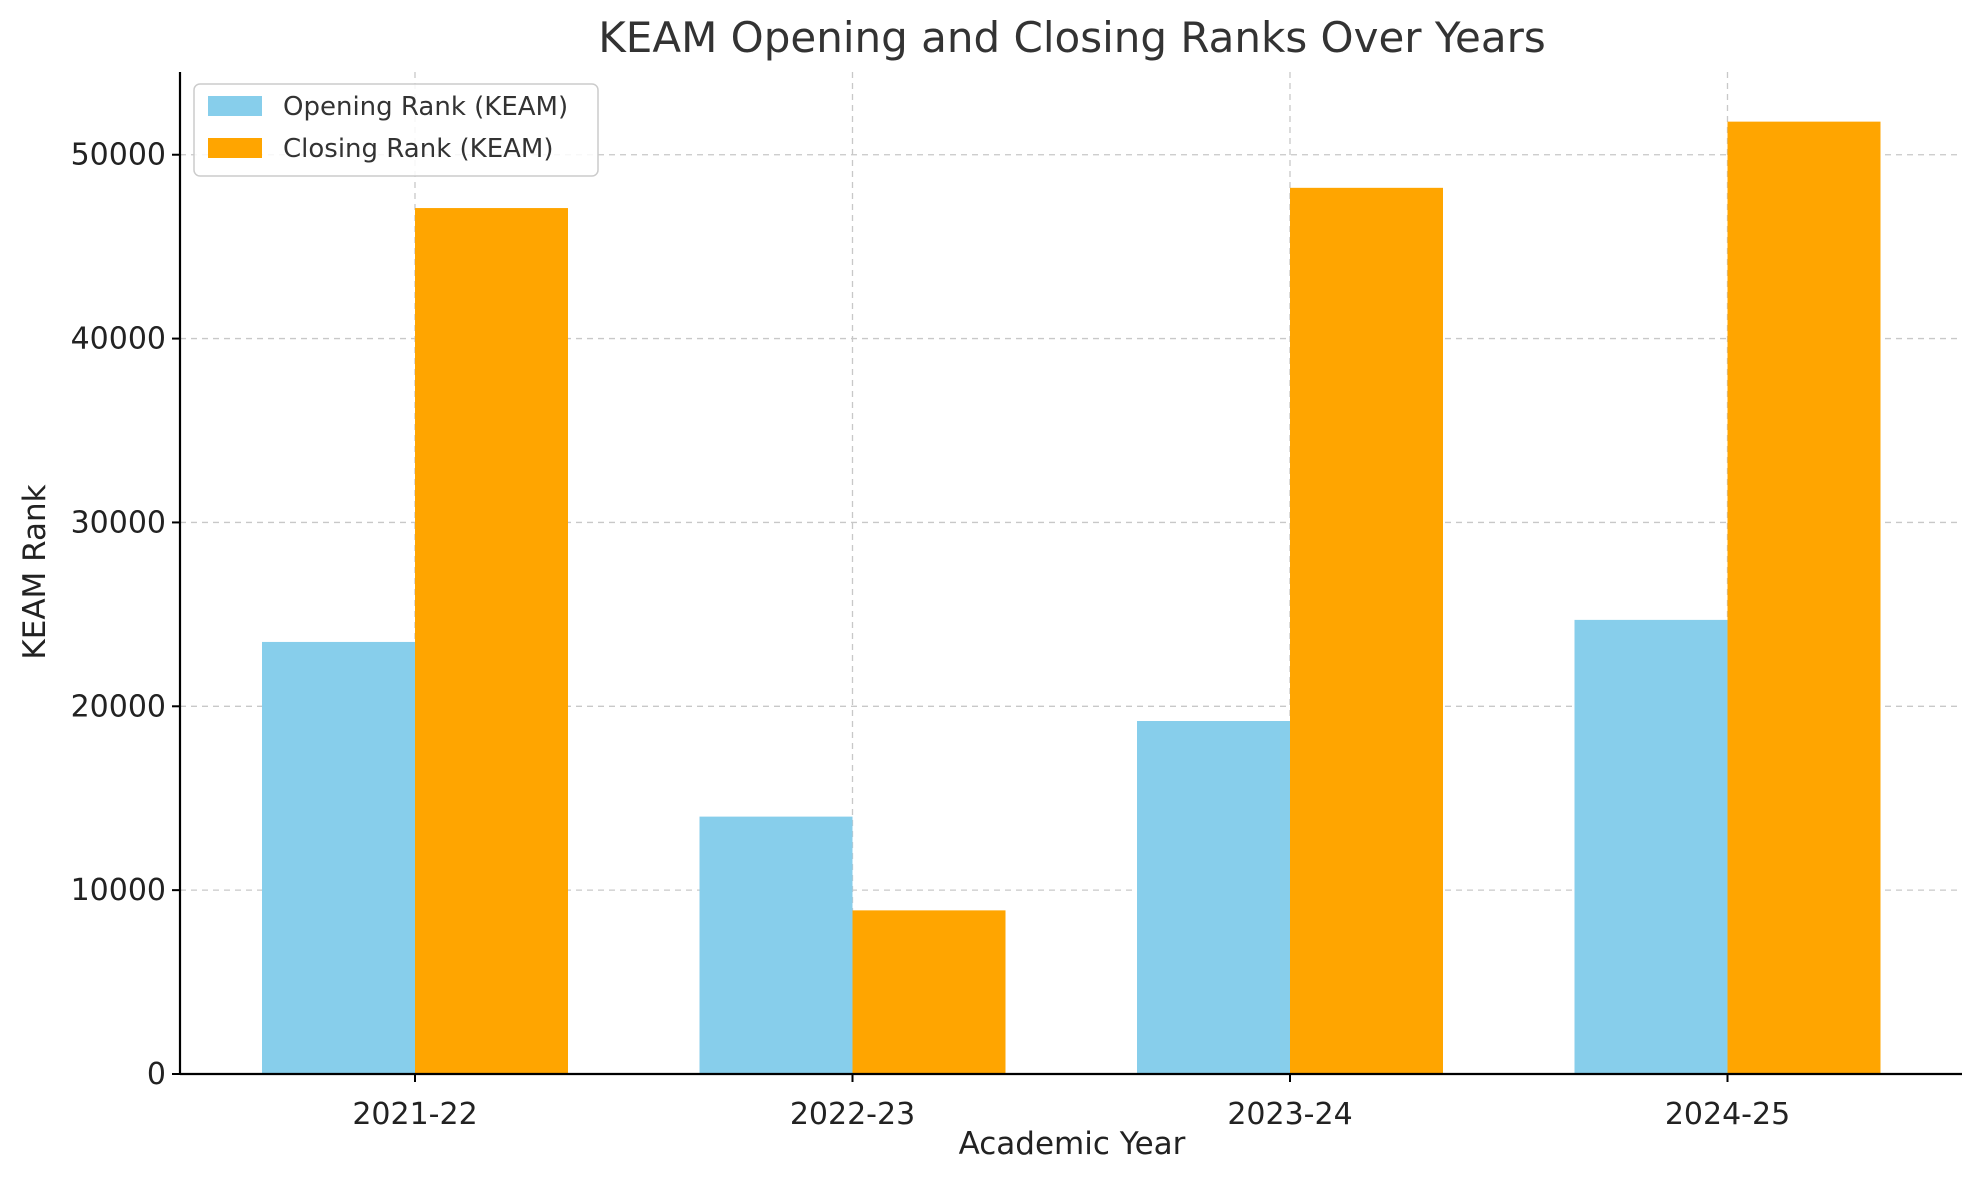 The width and height of the screenshot is (1979, 1180). What do you see at coordinates (1072, 1144) in the screenshot?
I see `x-axis-label: Academic Year` at bounding box center [1072, 1144].